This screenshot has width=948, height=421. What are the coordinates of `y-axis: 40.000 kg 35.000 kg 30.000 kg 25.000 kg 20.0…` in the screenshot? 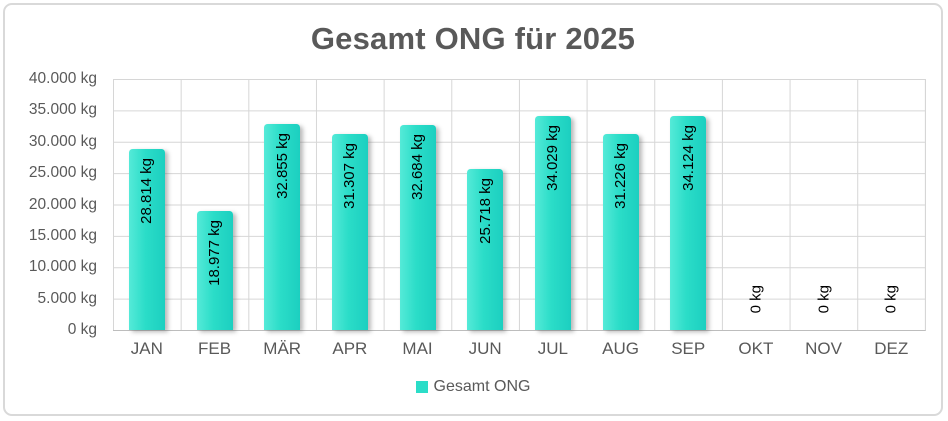 It's located at (51, 204).